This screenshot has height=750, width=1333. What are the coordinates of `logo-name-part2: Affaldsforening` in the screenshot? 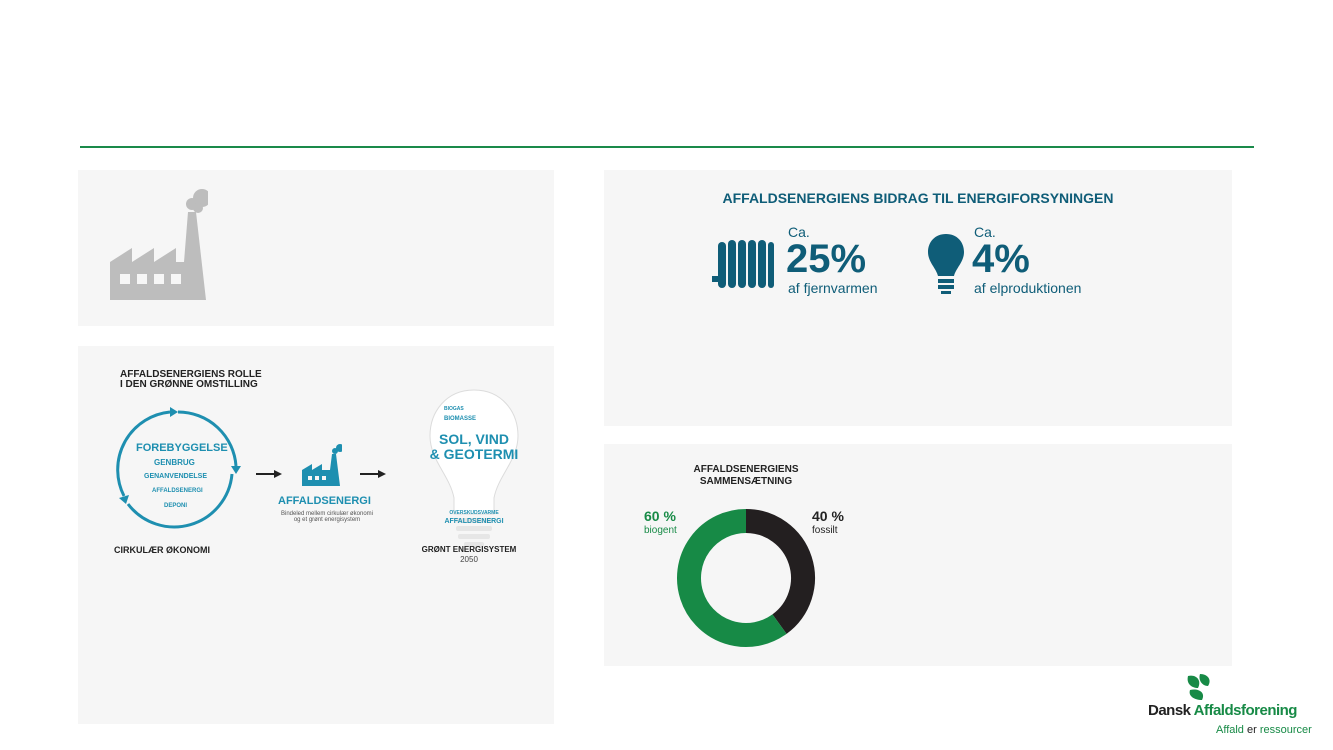 It's located at (1245, 710).